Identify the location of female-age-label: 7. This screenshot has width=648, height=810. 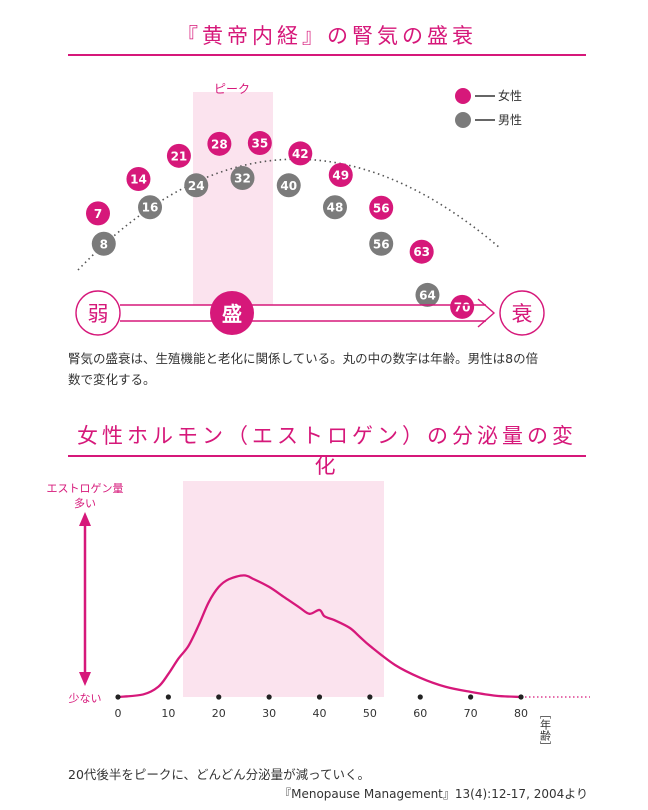
(98, 214).